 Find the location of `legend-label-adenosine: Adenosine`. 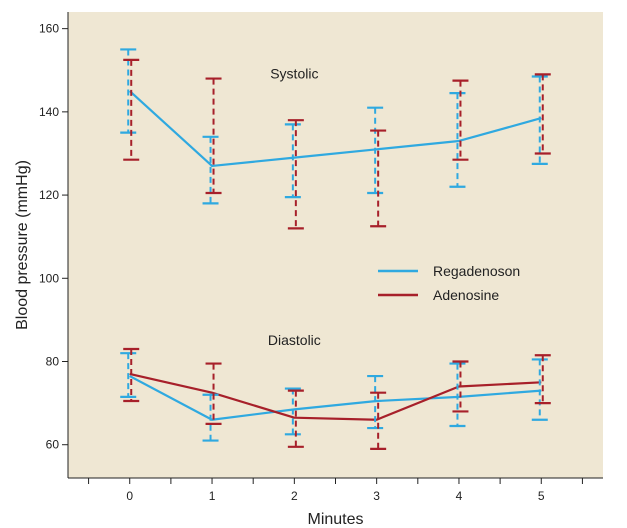

legend-label-adenosine: Adenosine is located at coordinates (466, 295).